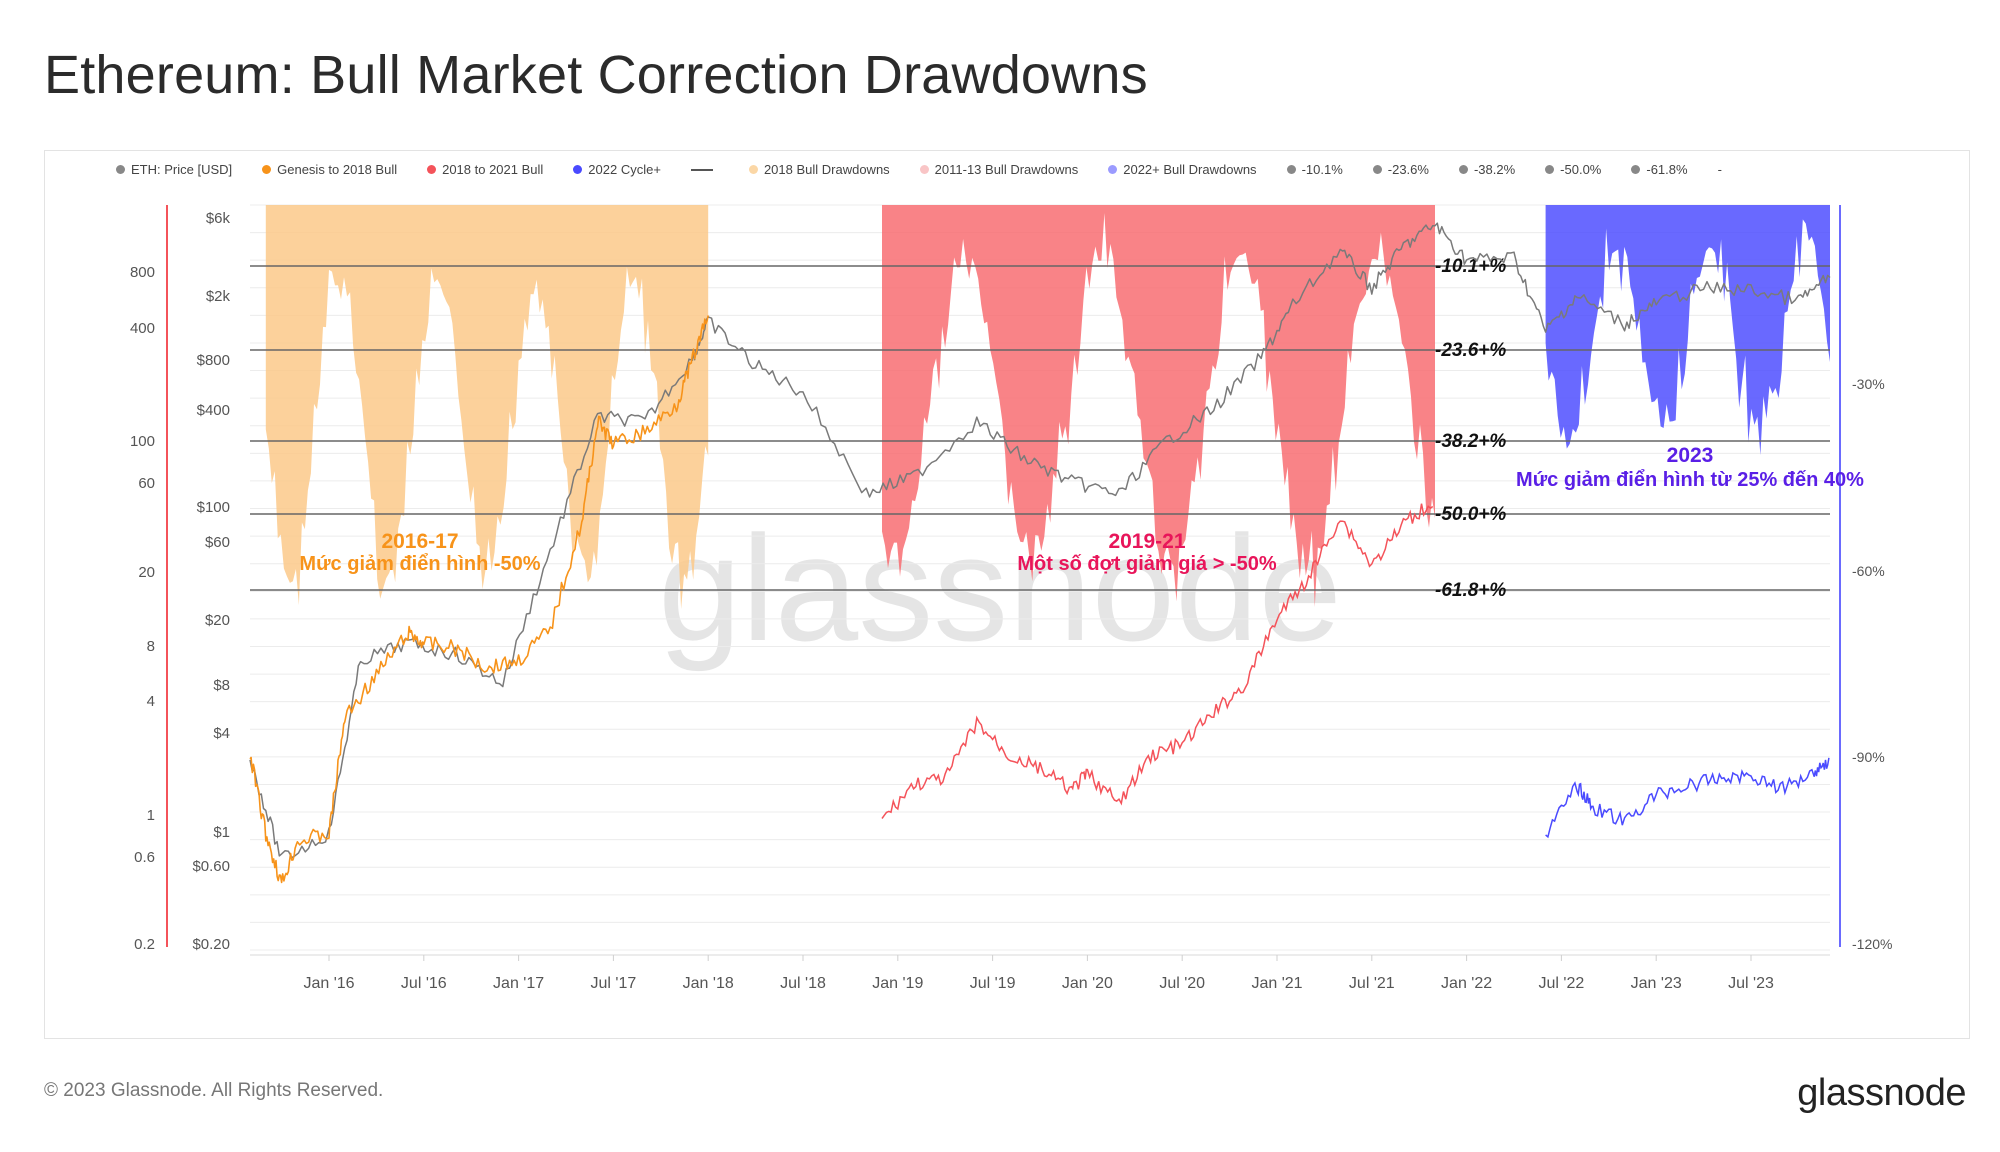  What do you see at coordinates (826, 169) in the screenshot?
I see `legend-label: 2018 Bull Drawdowns` at bounding box center [826, 169].